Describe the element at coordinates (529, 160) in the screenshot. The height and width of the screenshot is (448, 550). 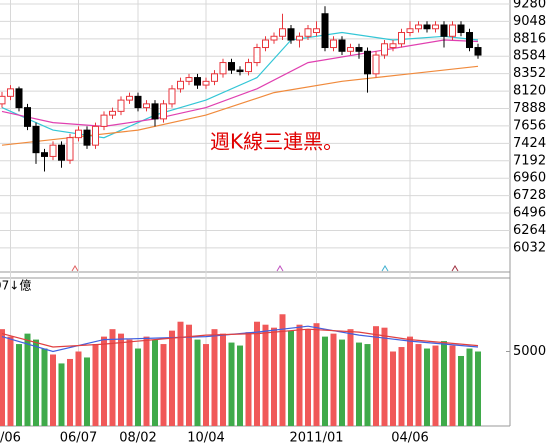
I see `y-tick-label: 7192` at that location.